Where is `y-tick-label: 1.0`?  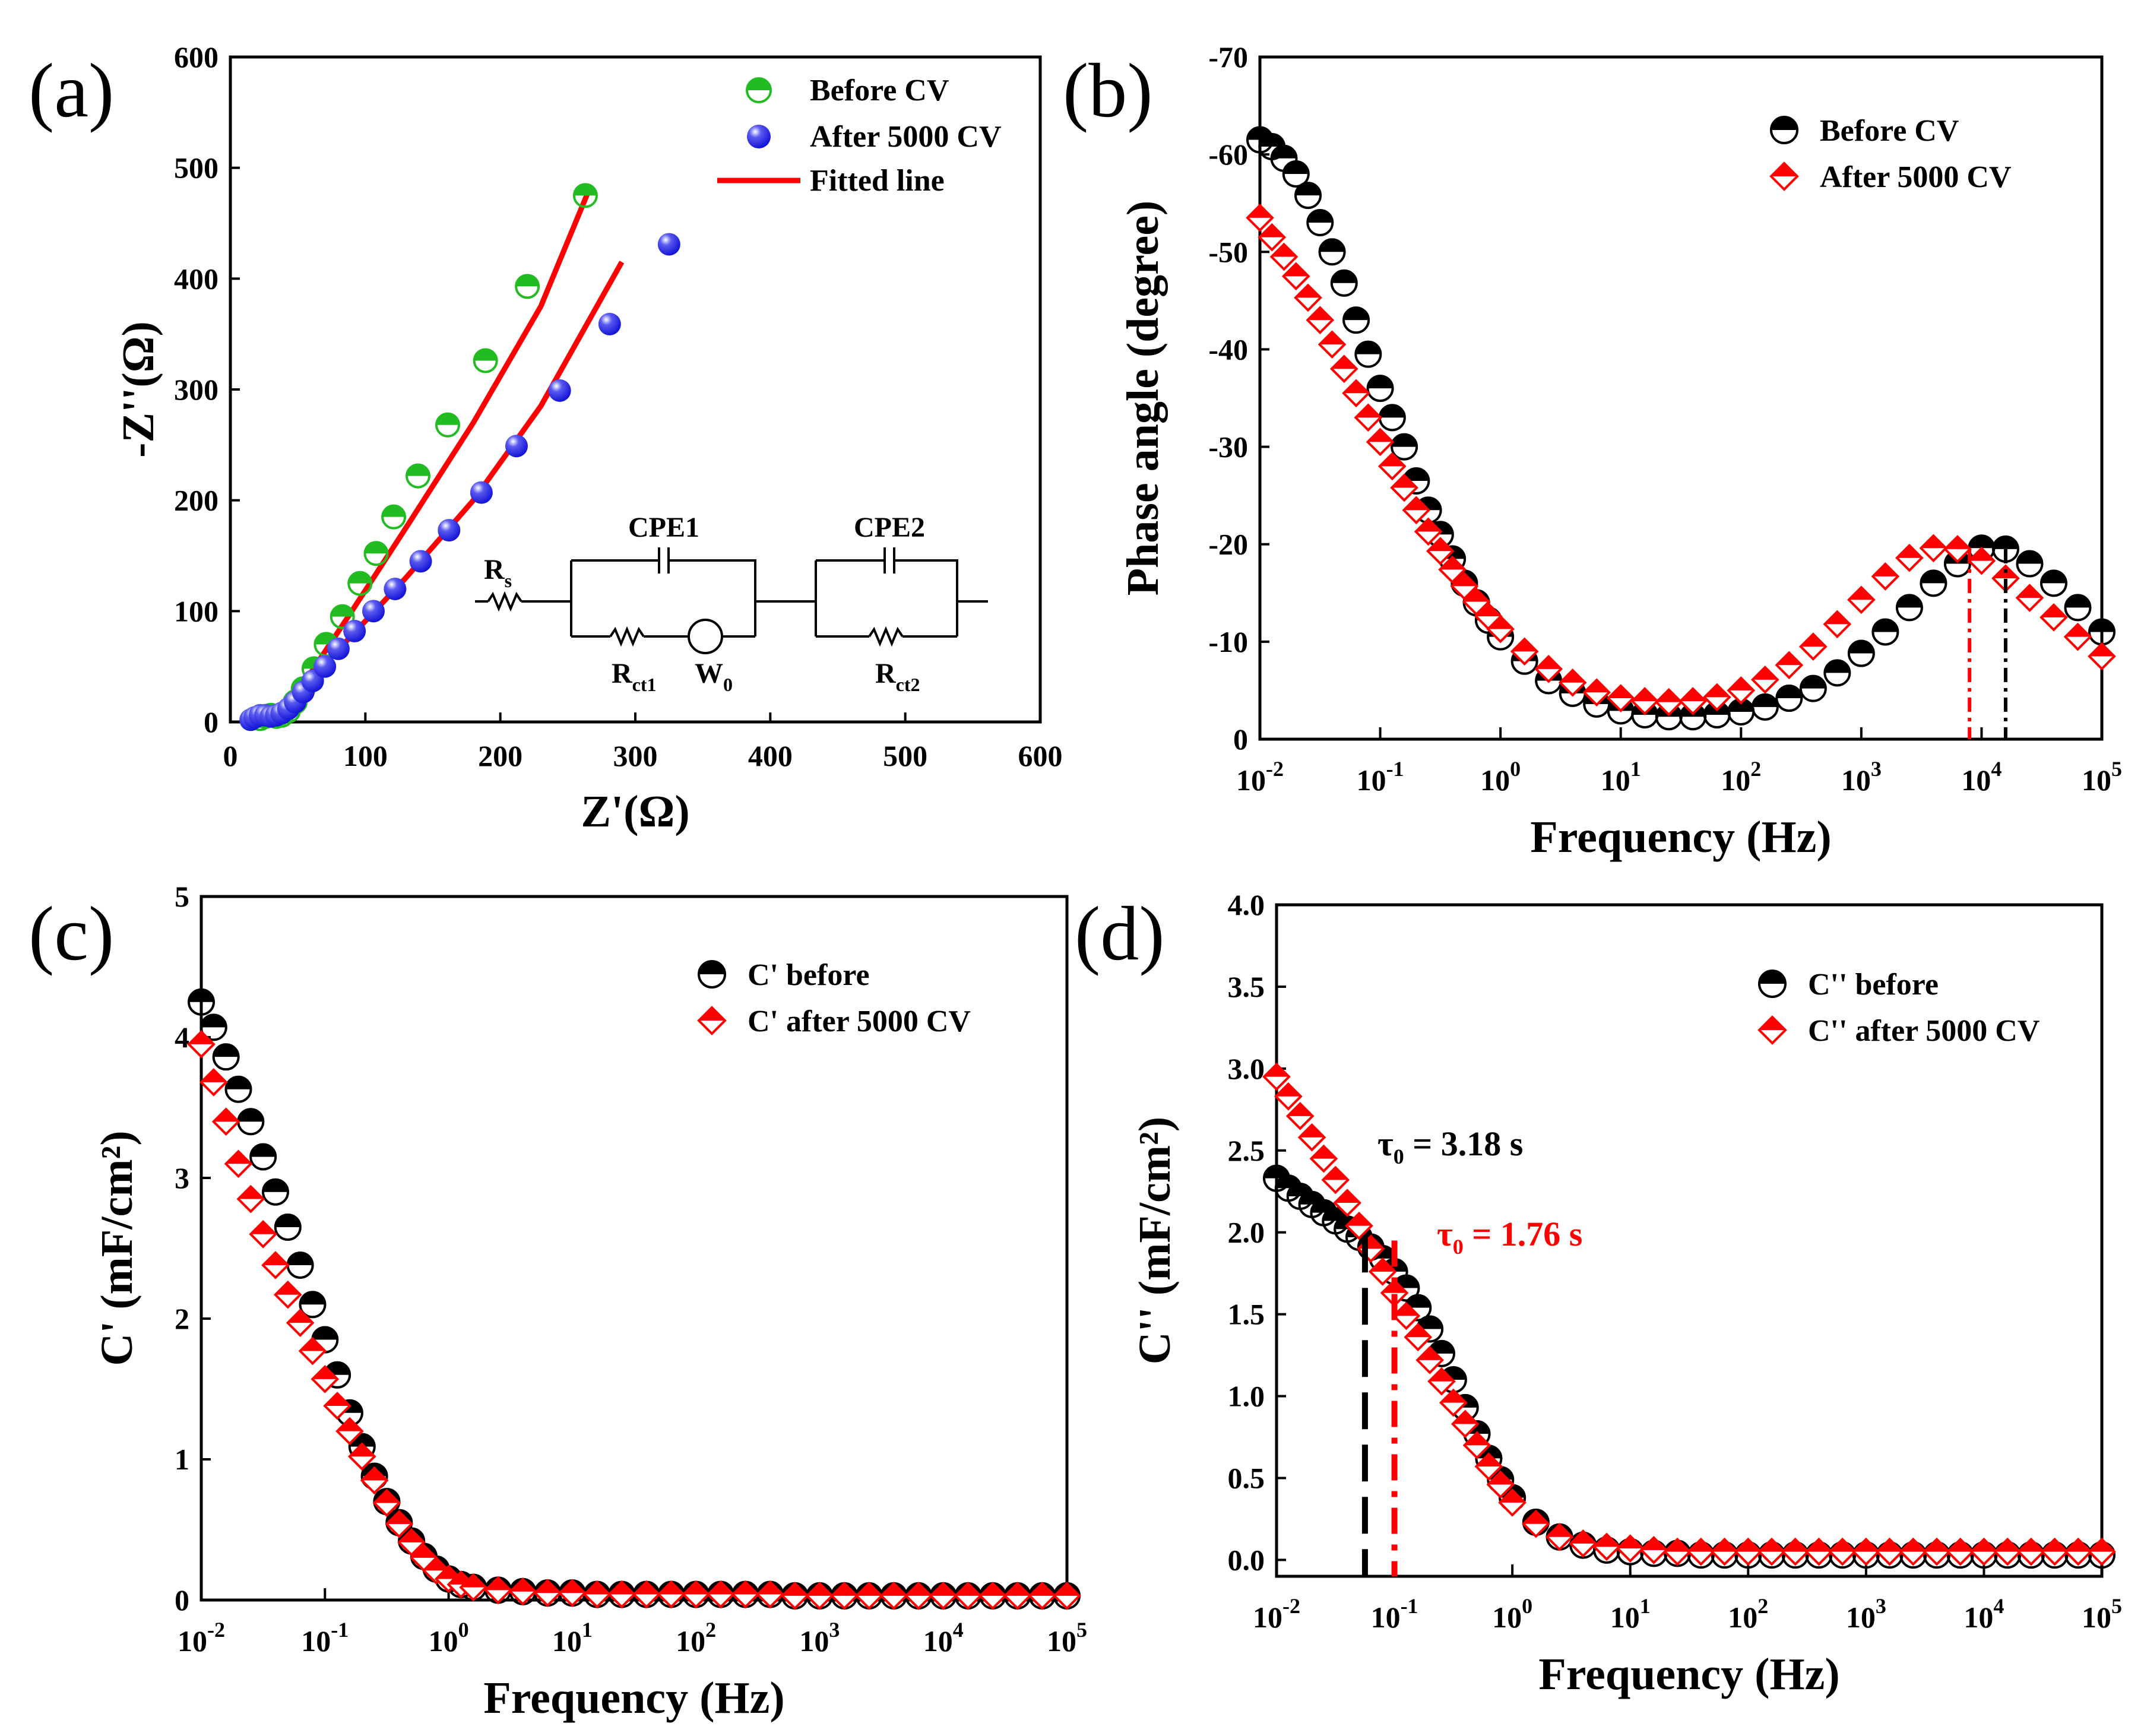 y-tick-label: 1.0 is located at coordinates (1246, 1396).